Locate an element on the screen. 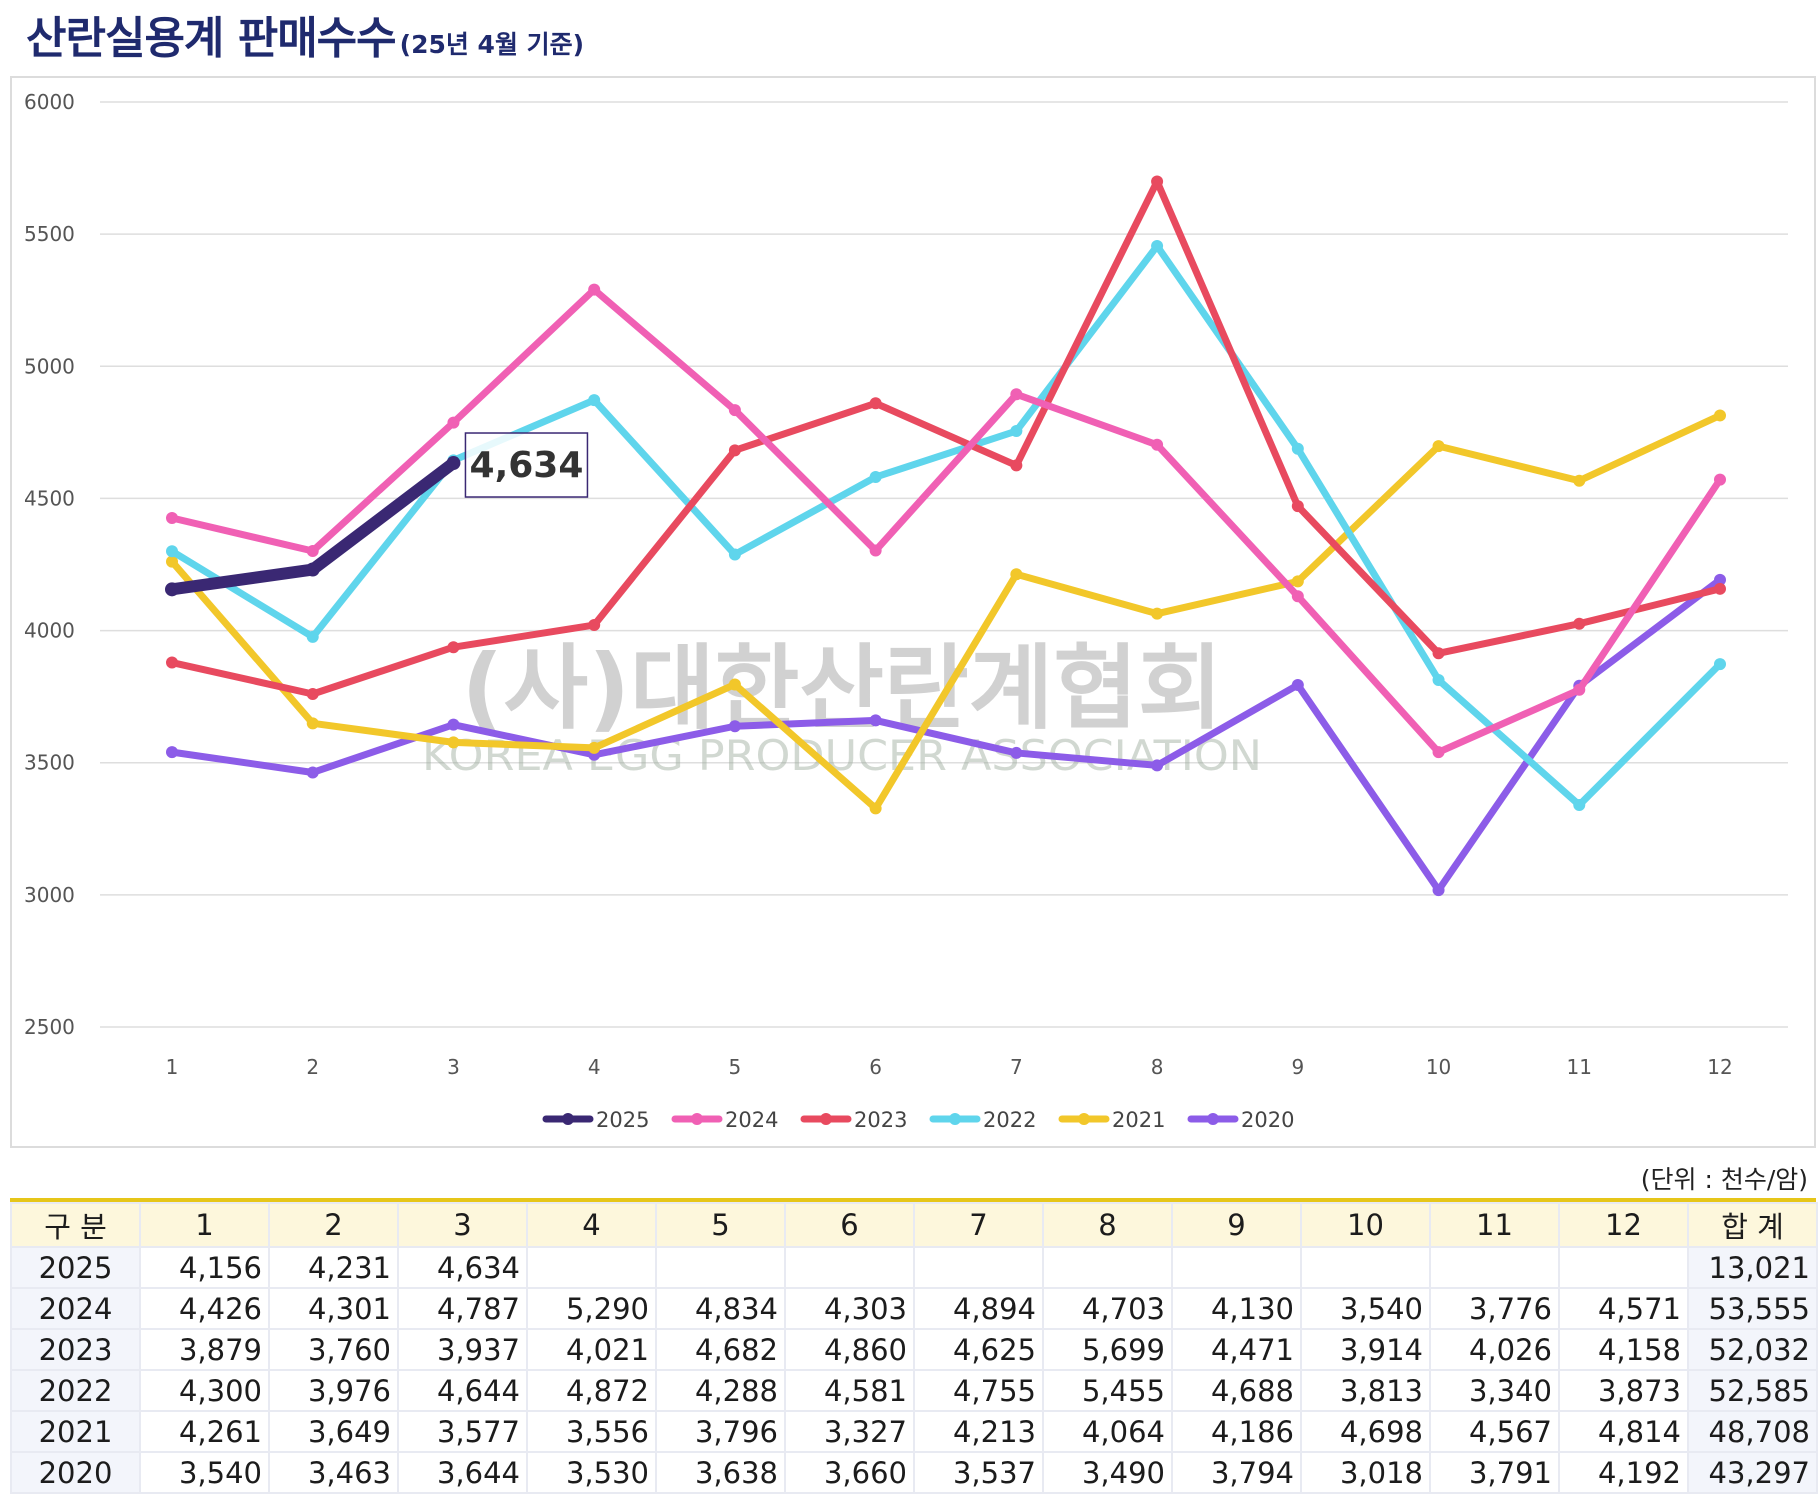  table-header-month: 9 is located at coordinates (1236, 1225).